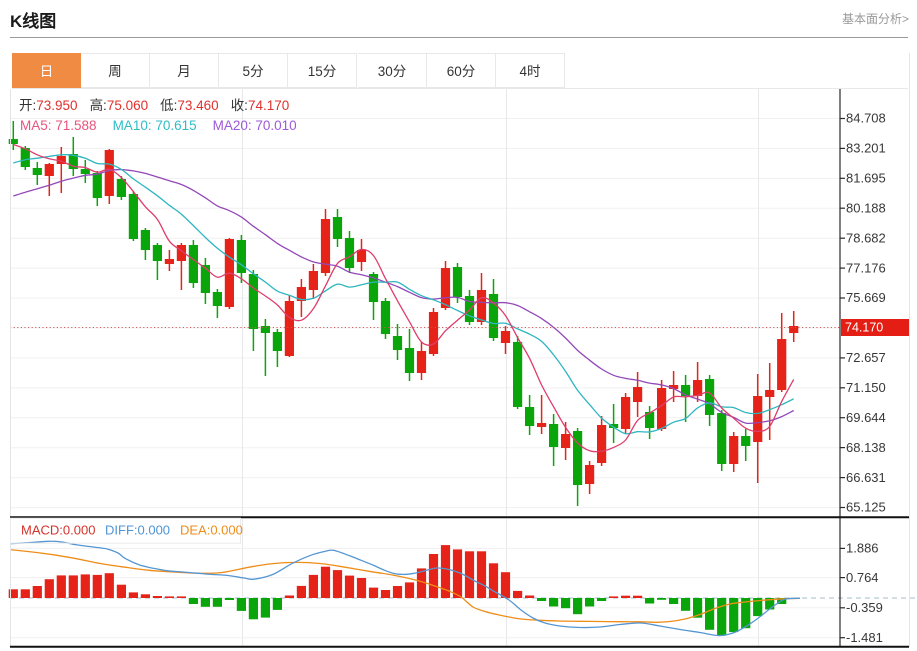 The width and height of the screenshot is (917, 651). What do you see at coordinates (866, 148) in the screenshot?
I see `svg-text: 83.201` at bounding box center [866, 148].